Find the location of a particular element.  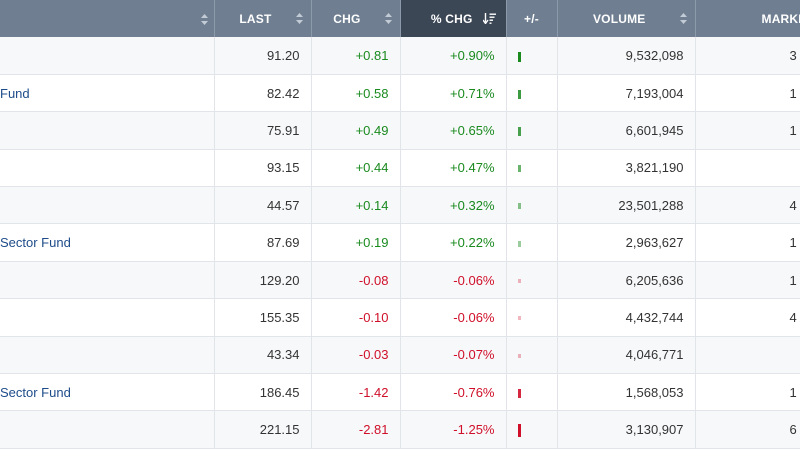

column-header-last-label: LAST is located at coordinates (255, 18).